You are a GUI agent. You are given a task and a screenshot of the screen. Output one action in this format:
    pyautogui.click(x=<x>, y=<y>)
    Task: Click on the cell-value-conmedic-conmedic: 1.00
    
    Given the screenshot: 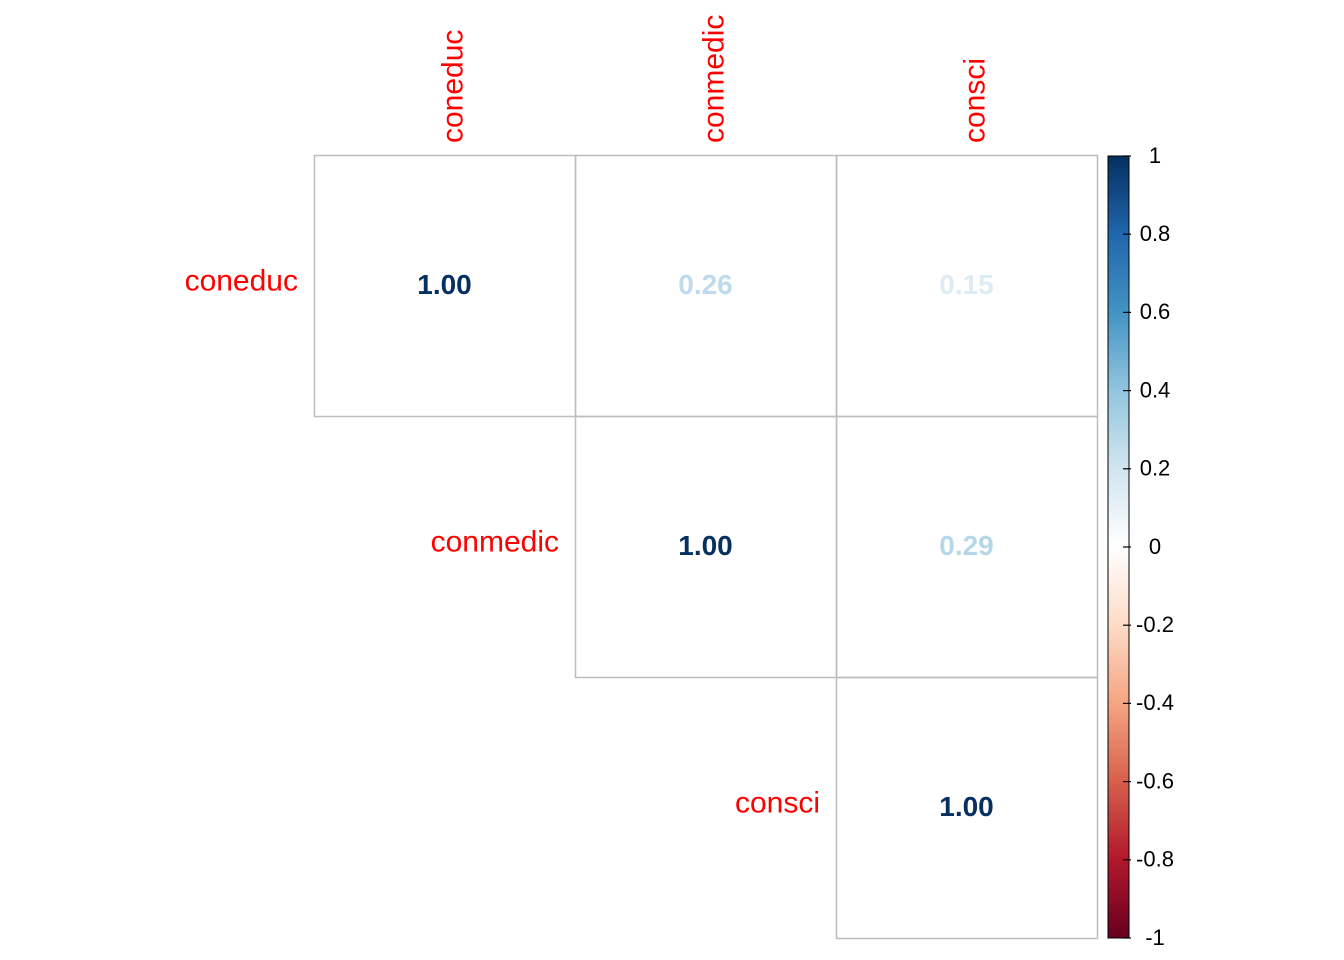 What is the action you would take?
    pyautogui.click(x=705, y=545)
    